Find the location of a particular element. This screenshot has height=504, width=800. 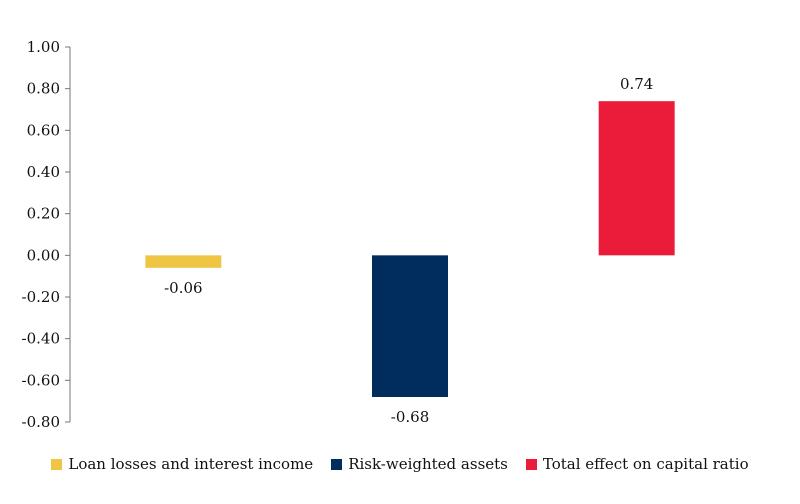

data-label: -0.06 is located at coordinates (183, 288).